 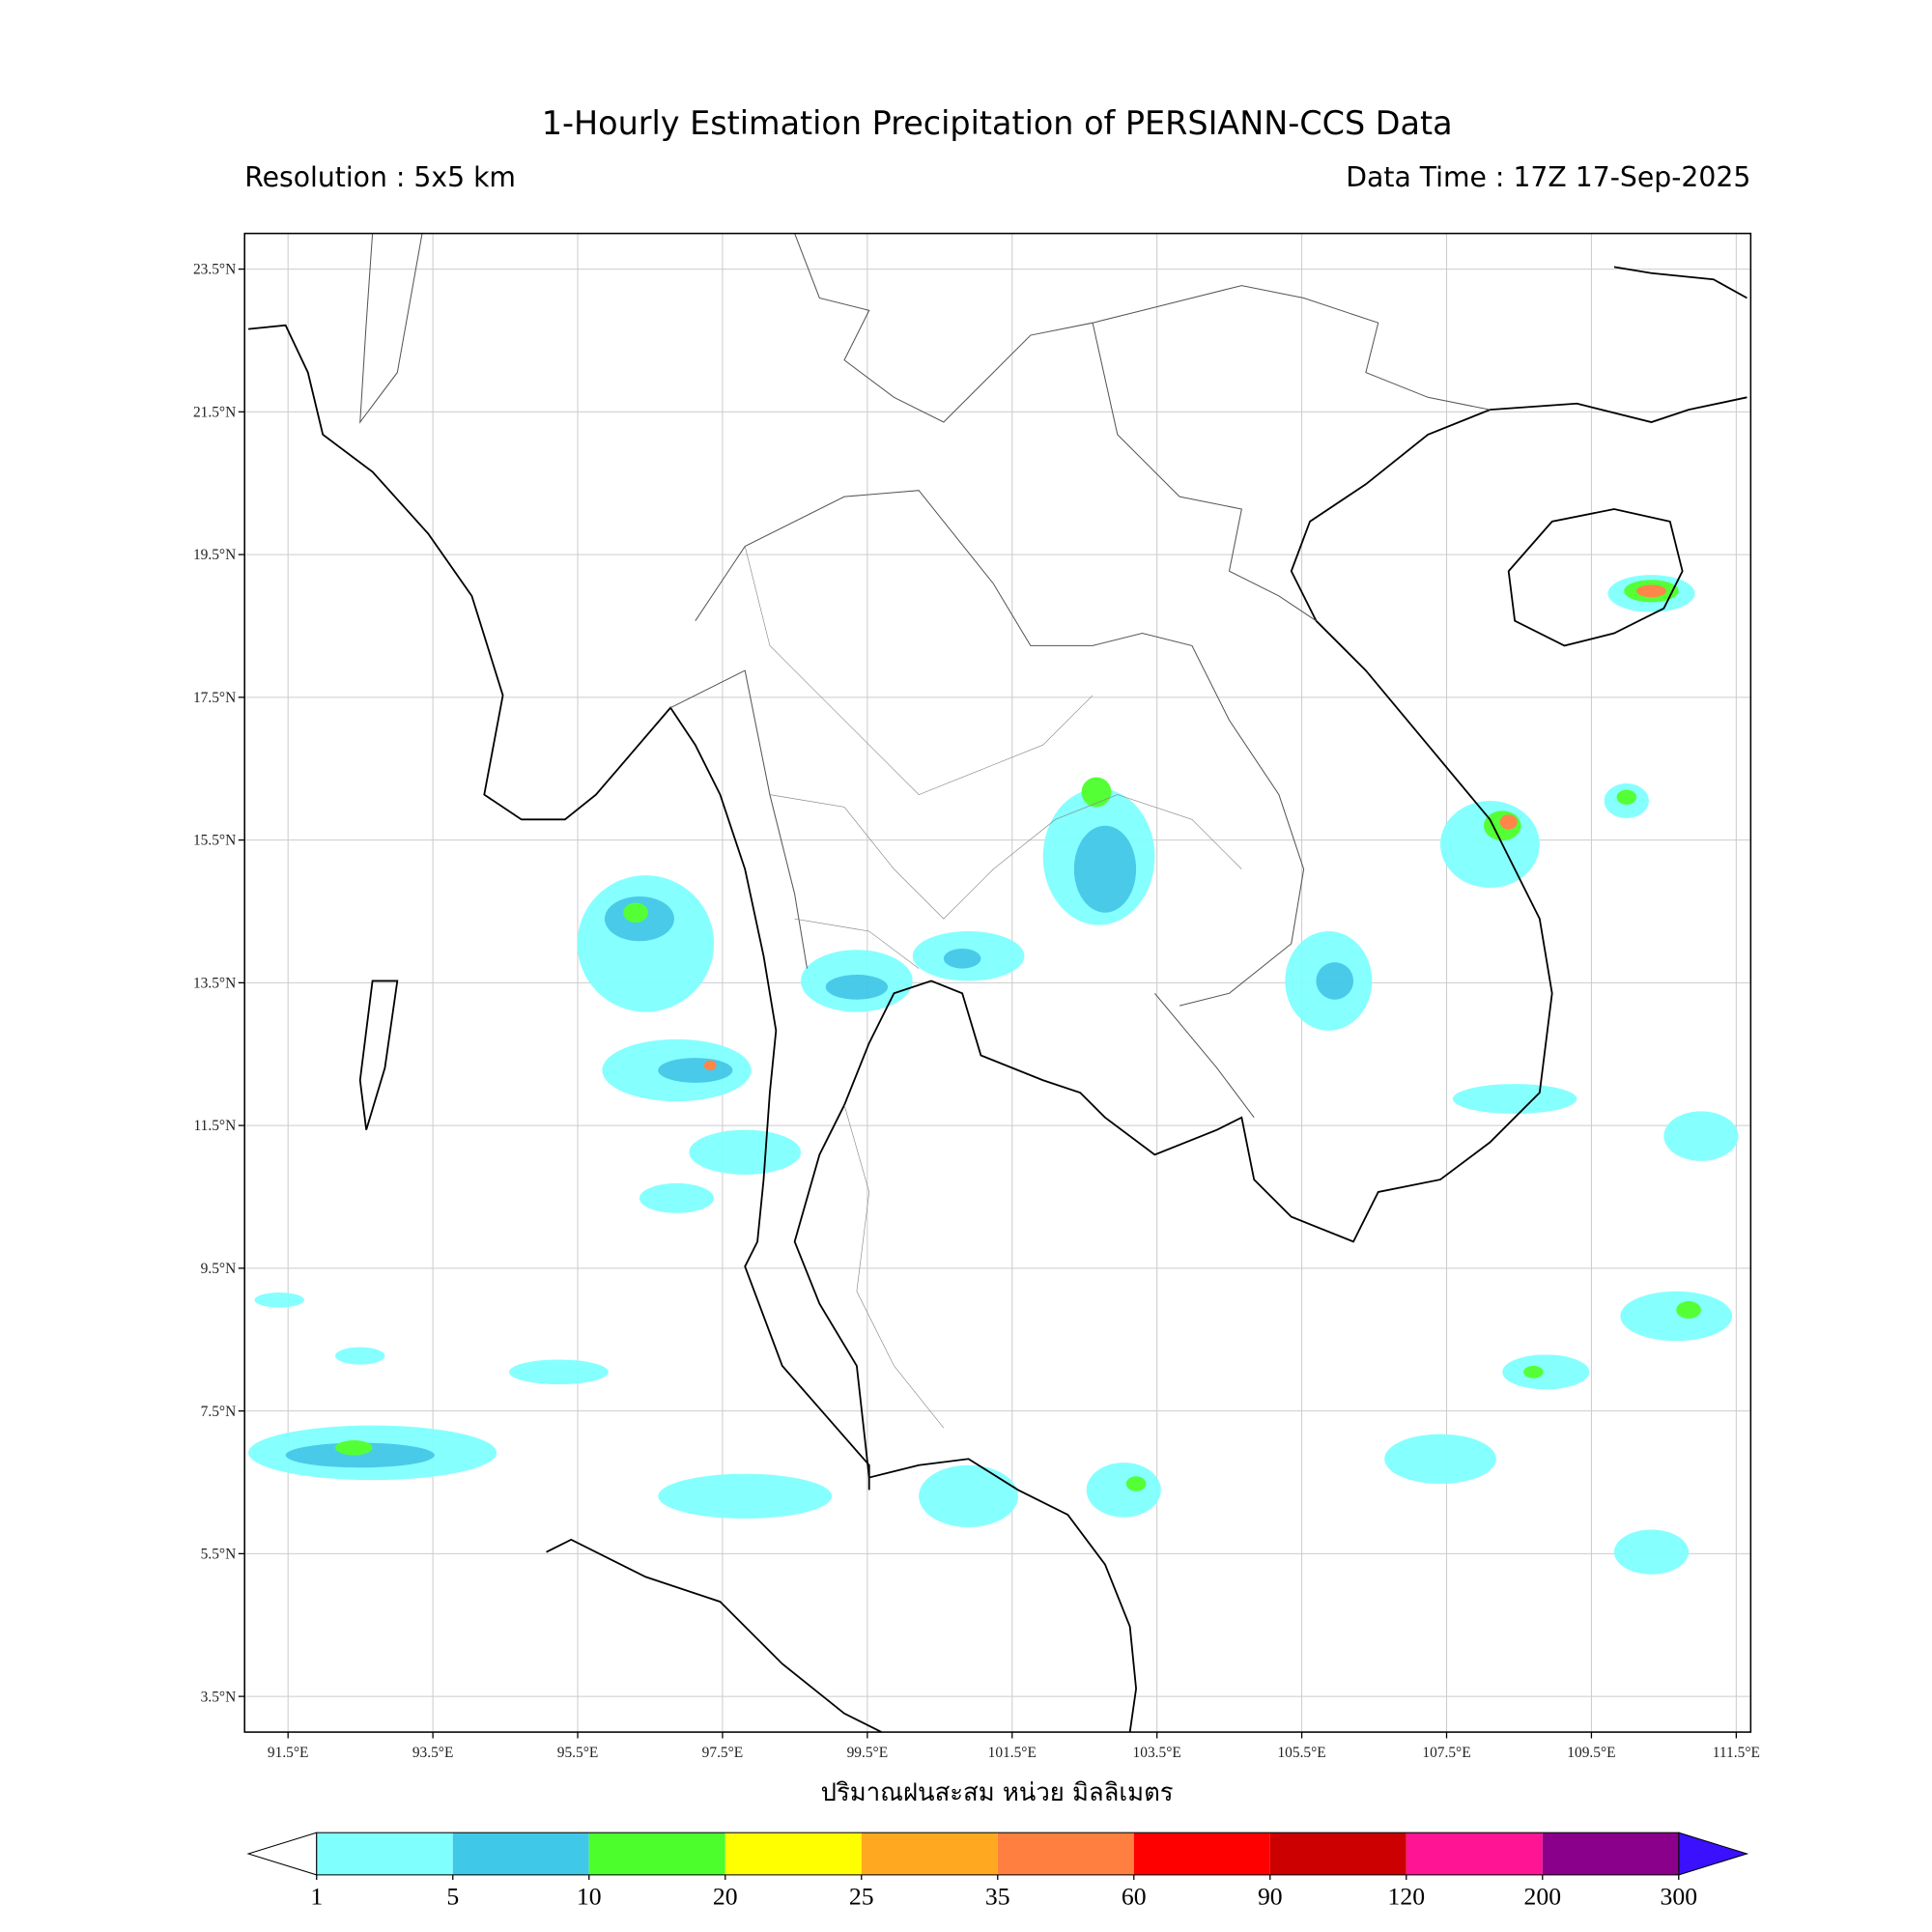 I want to click on colorbar-over, so click(x=1713, y=1854).